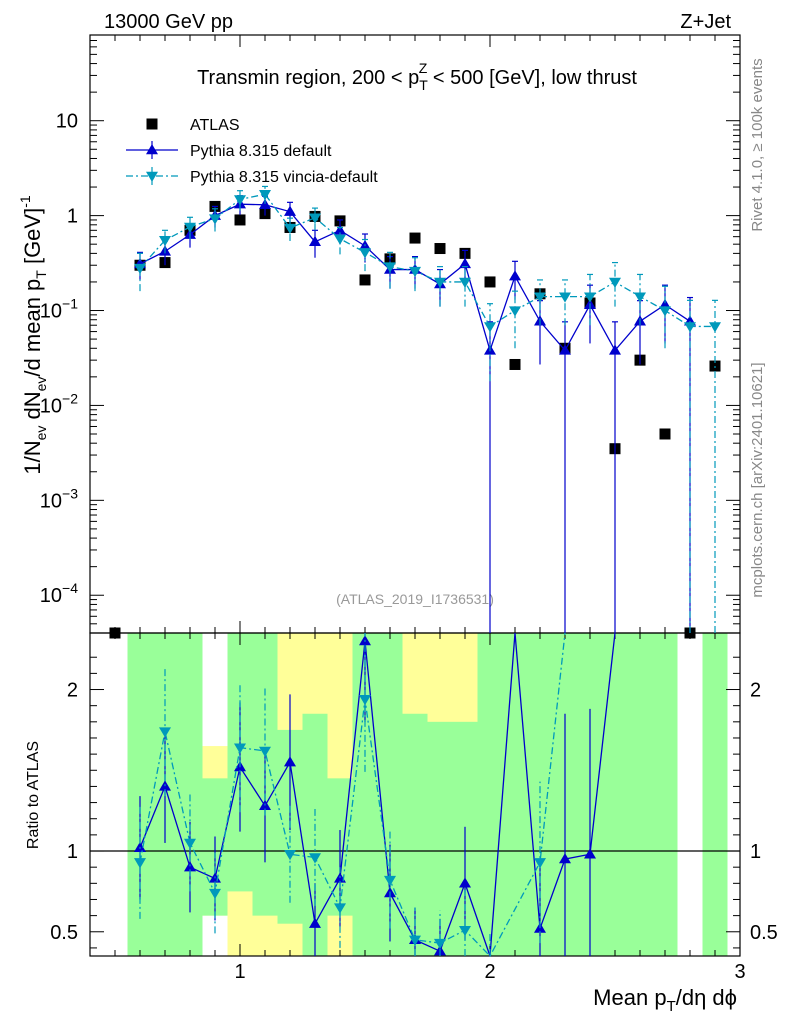  Describe the element at coordinates (284, 177) in the screenshot. I see `legend-label-2: Pythia 8.315 vincia-default` at that location.